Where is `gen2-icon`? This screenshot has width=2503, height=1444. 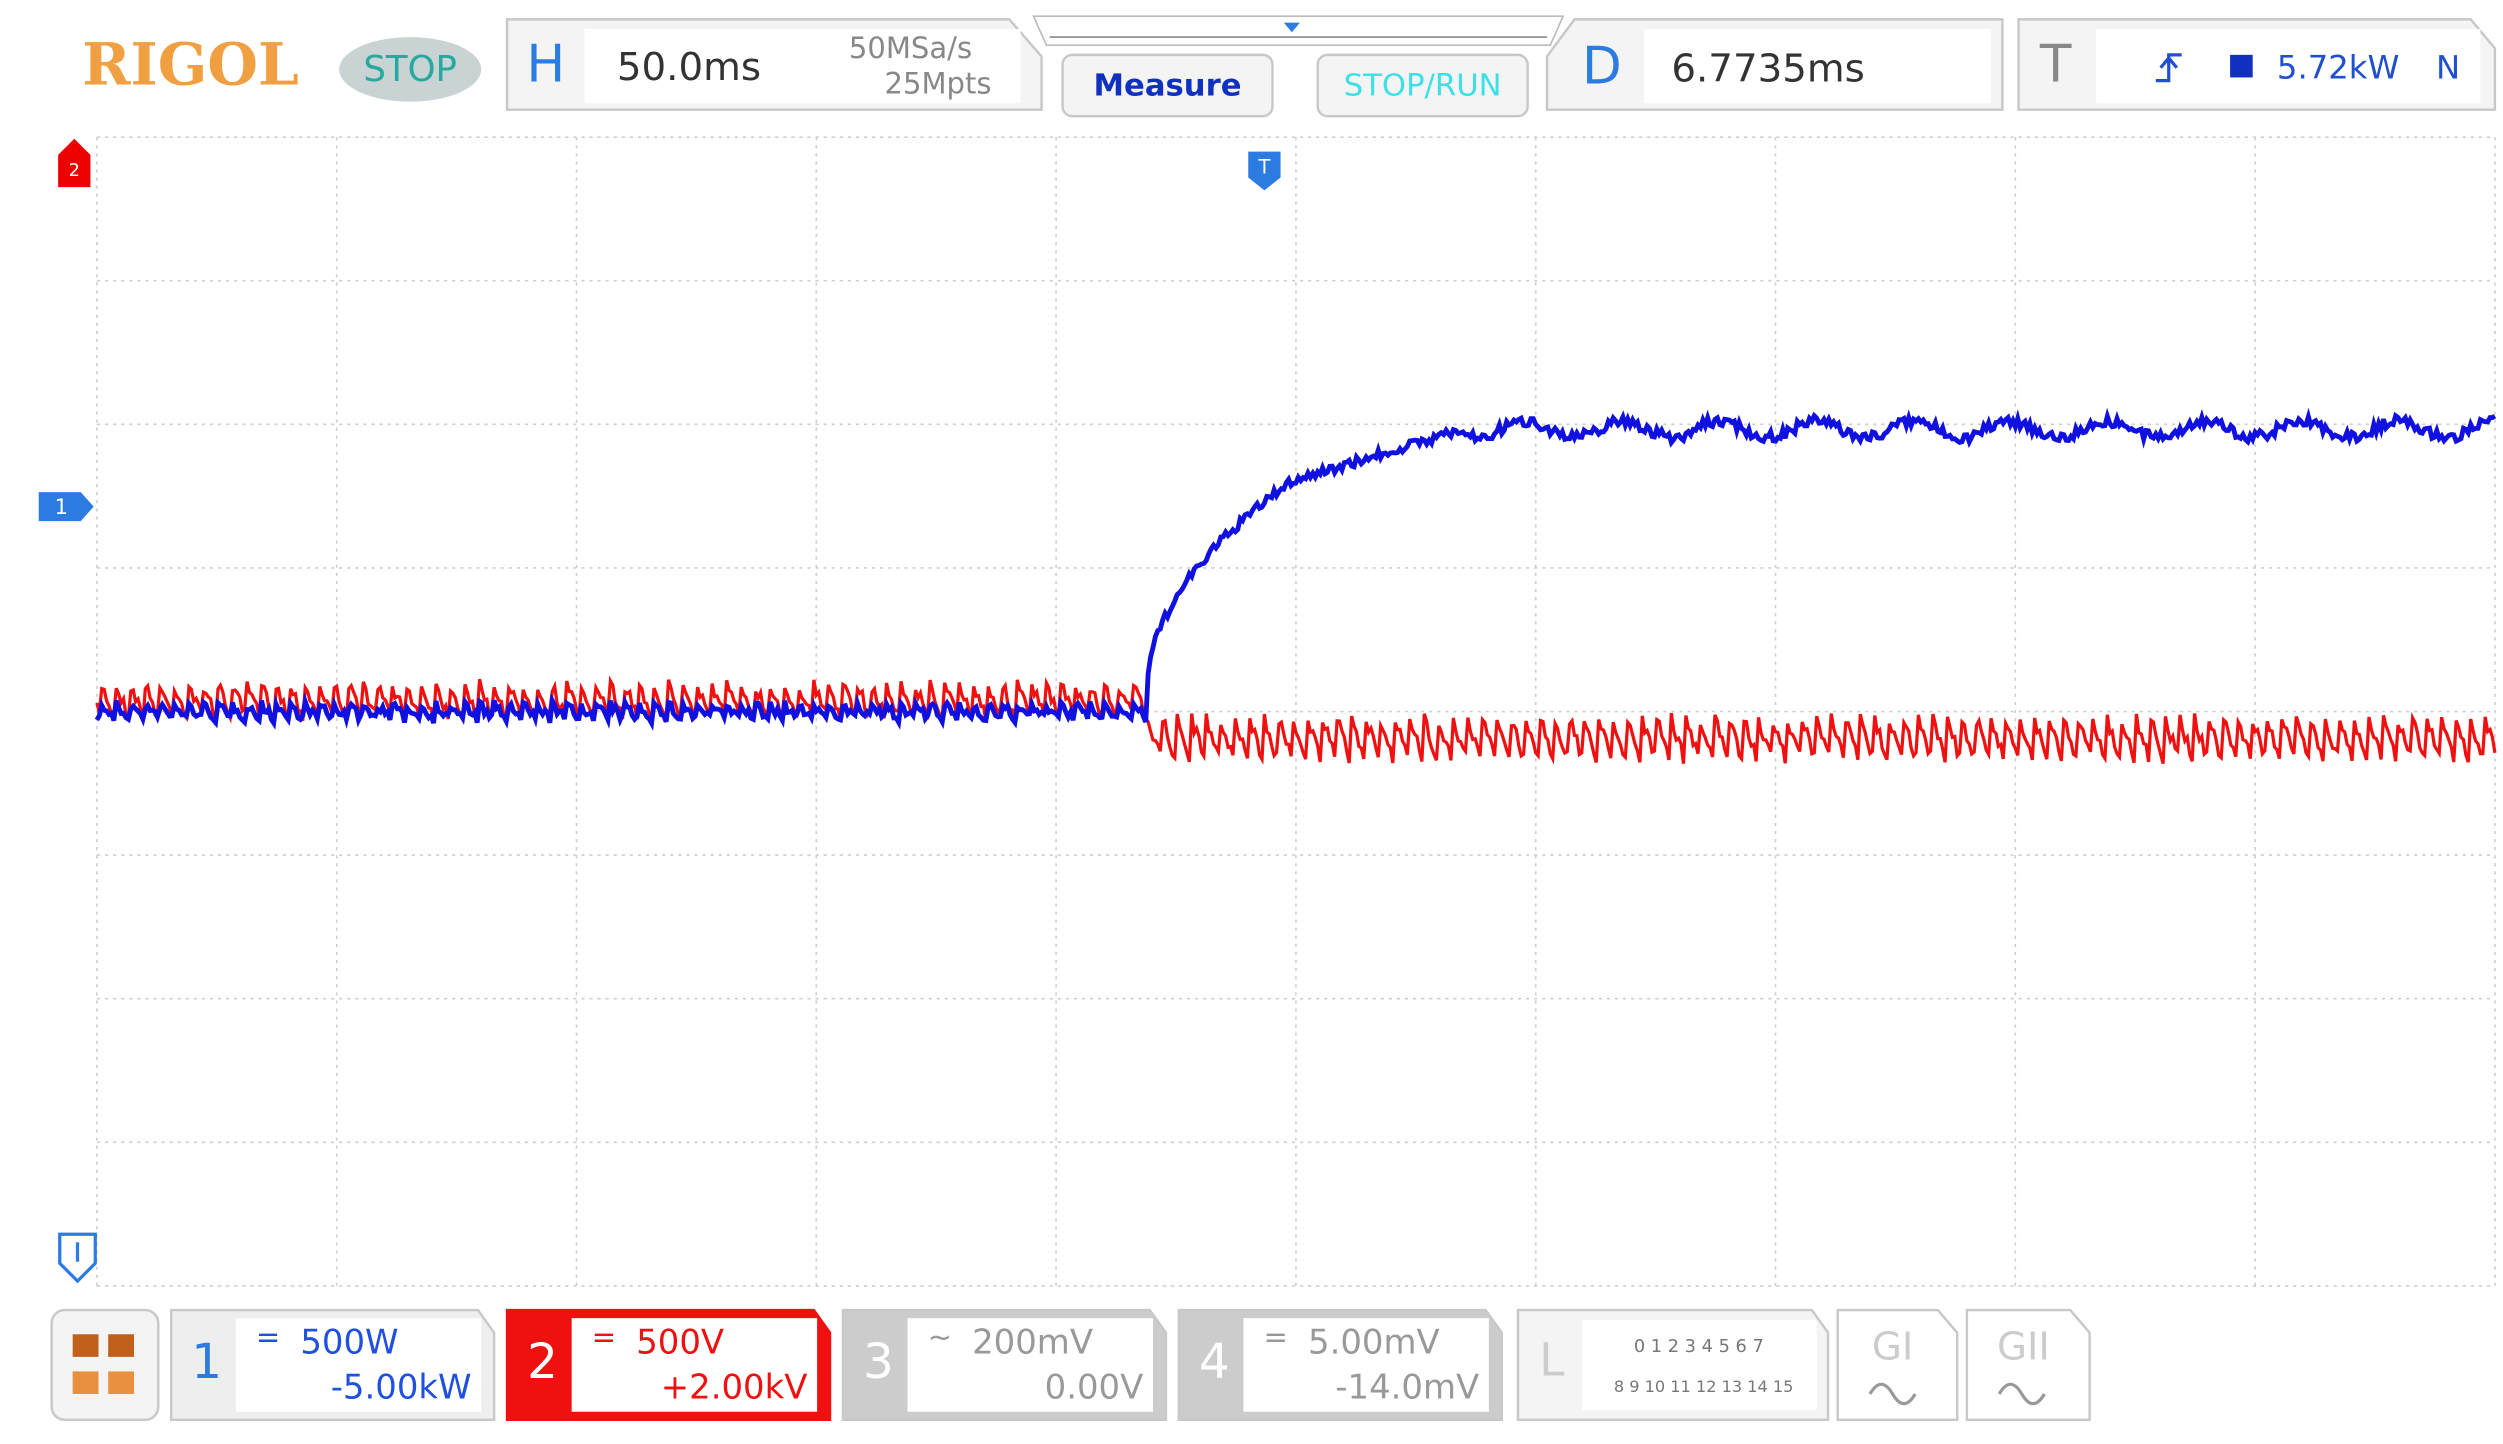
gen2-icon is located at coordinates (2021, 1394).